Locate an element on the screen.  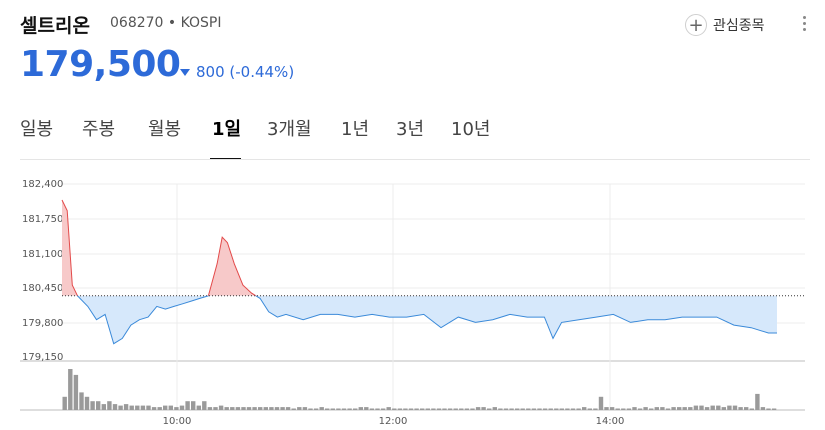
price-area-up is located at coordinates (159, 248).